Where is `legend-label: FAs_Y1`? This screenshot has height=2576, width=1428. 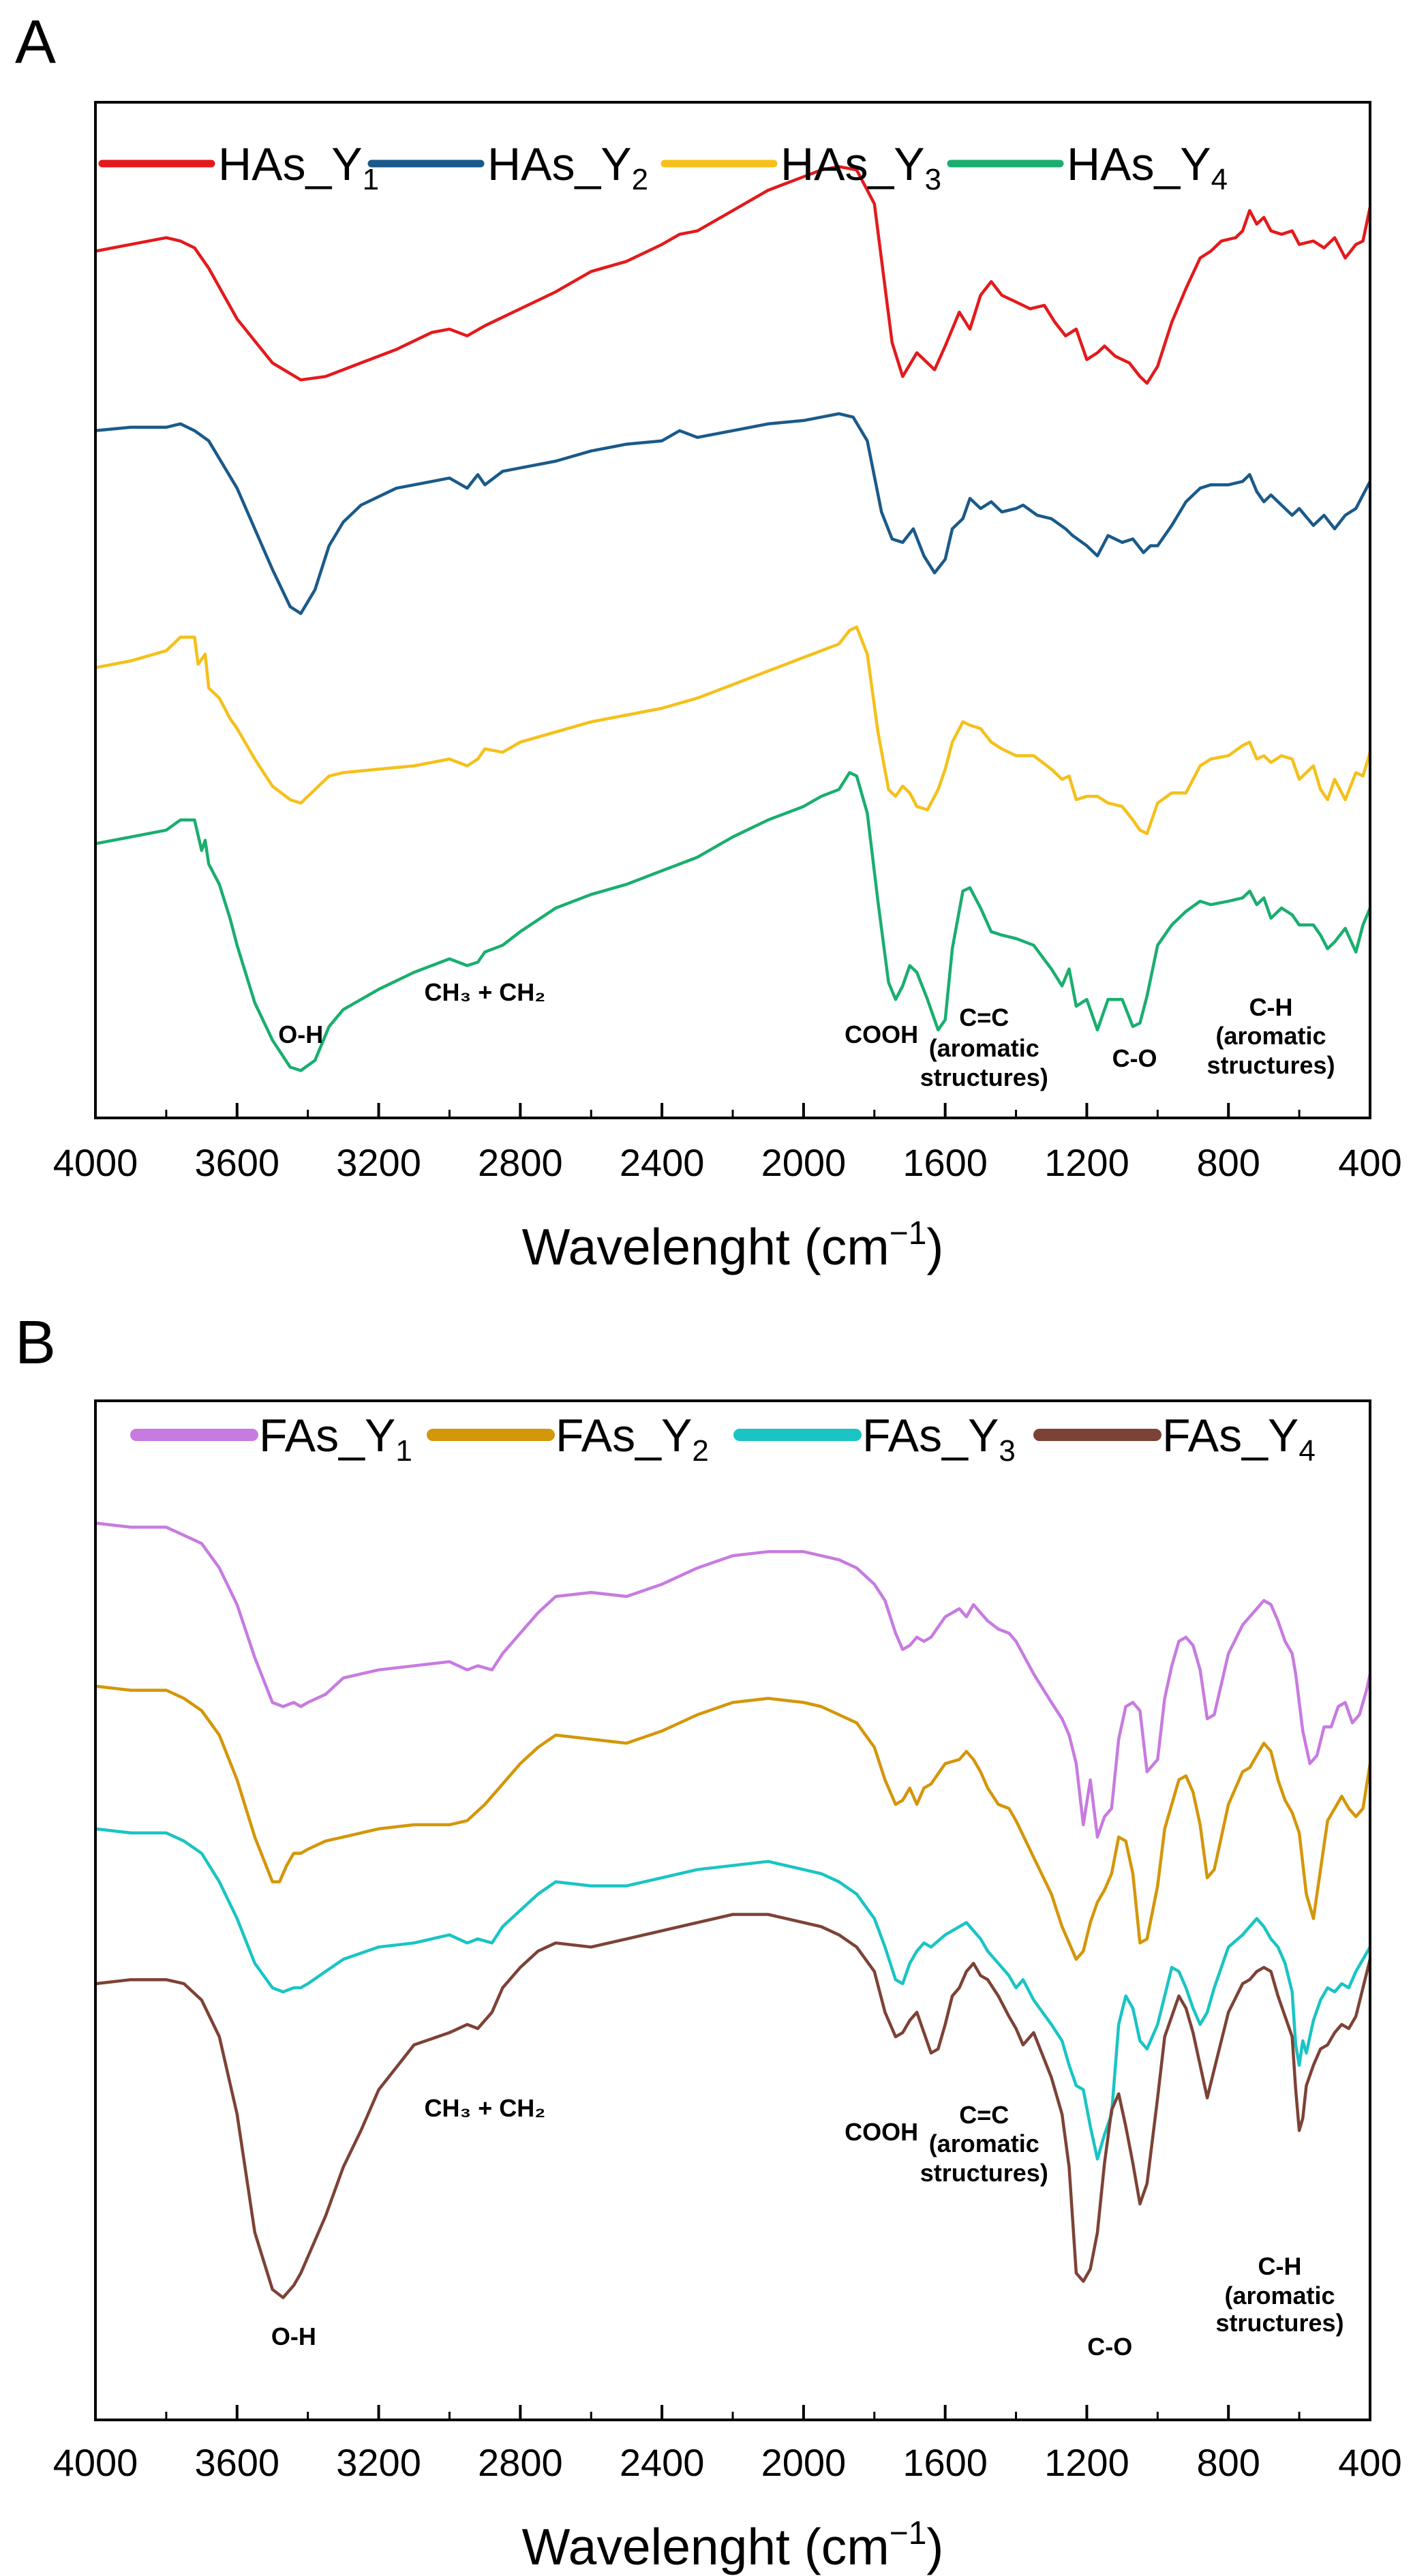 legend-label: FAs_Y1 is located at coordinates (335, 1439).